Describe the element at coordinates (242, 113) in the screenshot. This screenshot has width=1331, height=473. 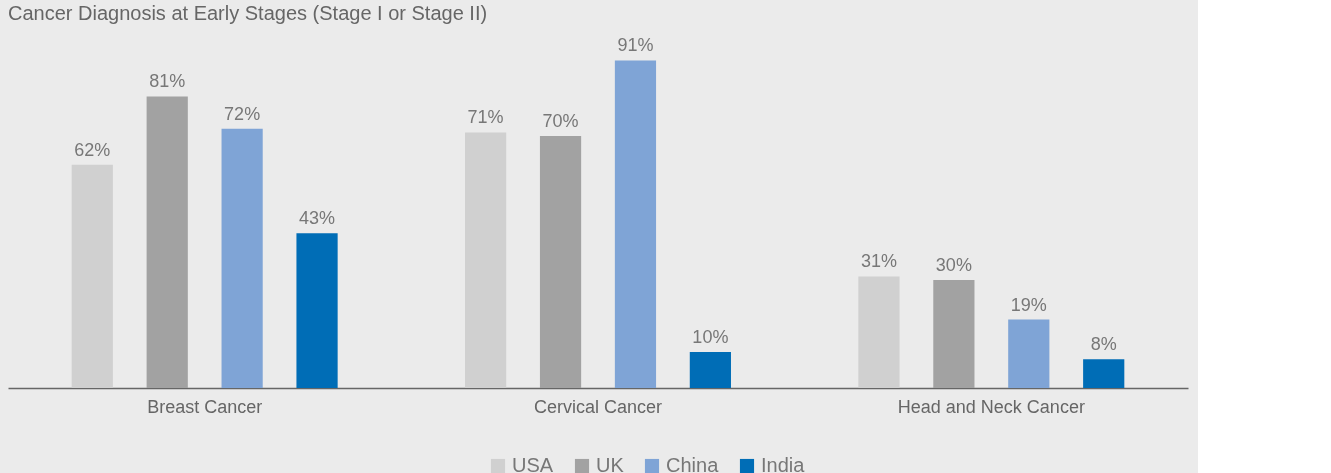
I see `data-label: 72%` at that location.